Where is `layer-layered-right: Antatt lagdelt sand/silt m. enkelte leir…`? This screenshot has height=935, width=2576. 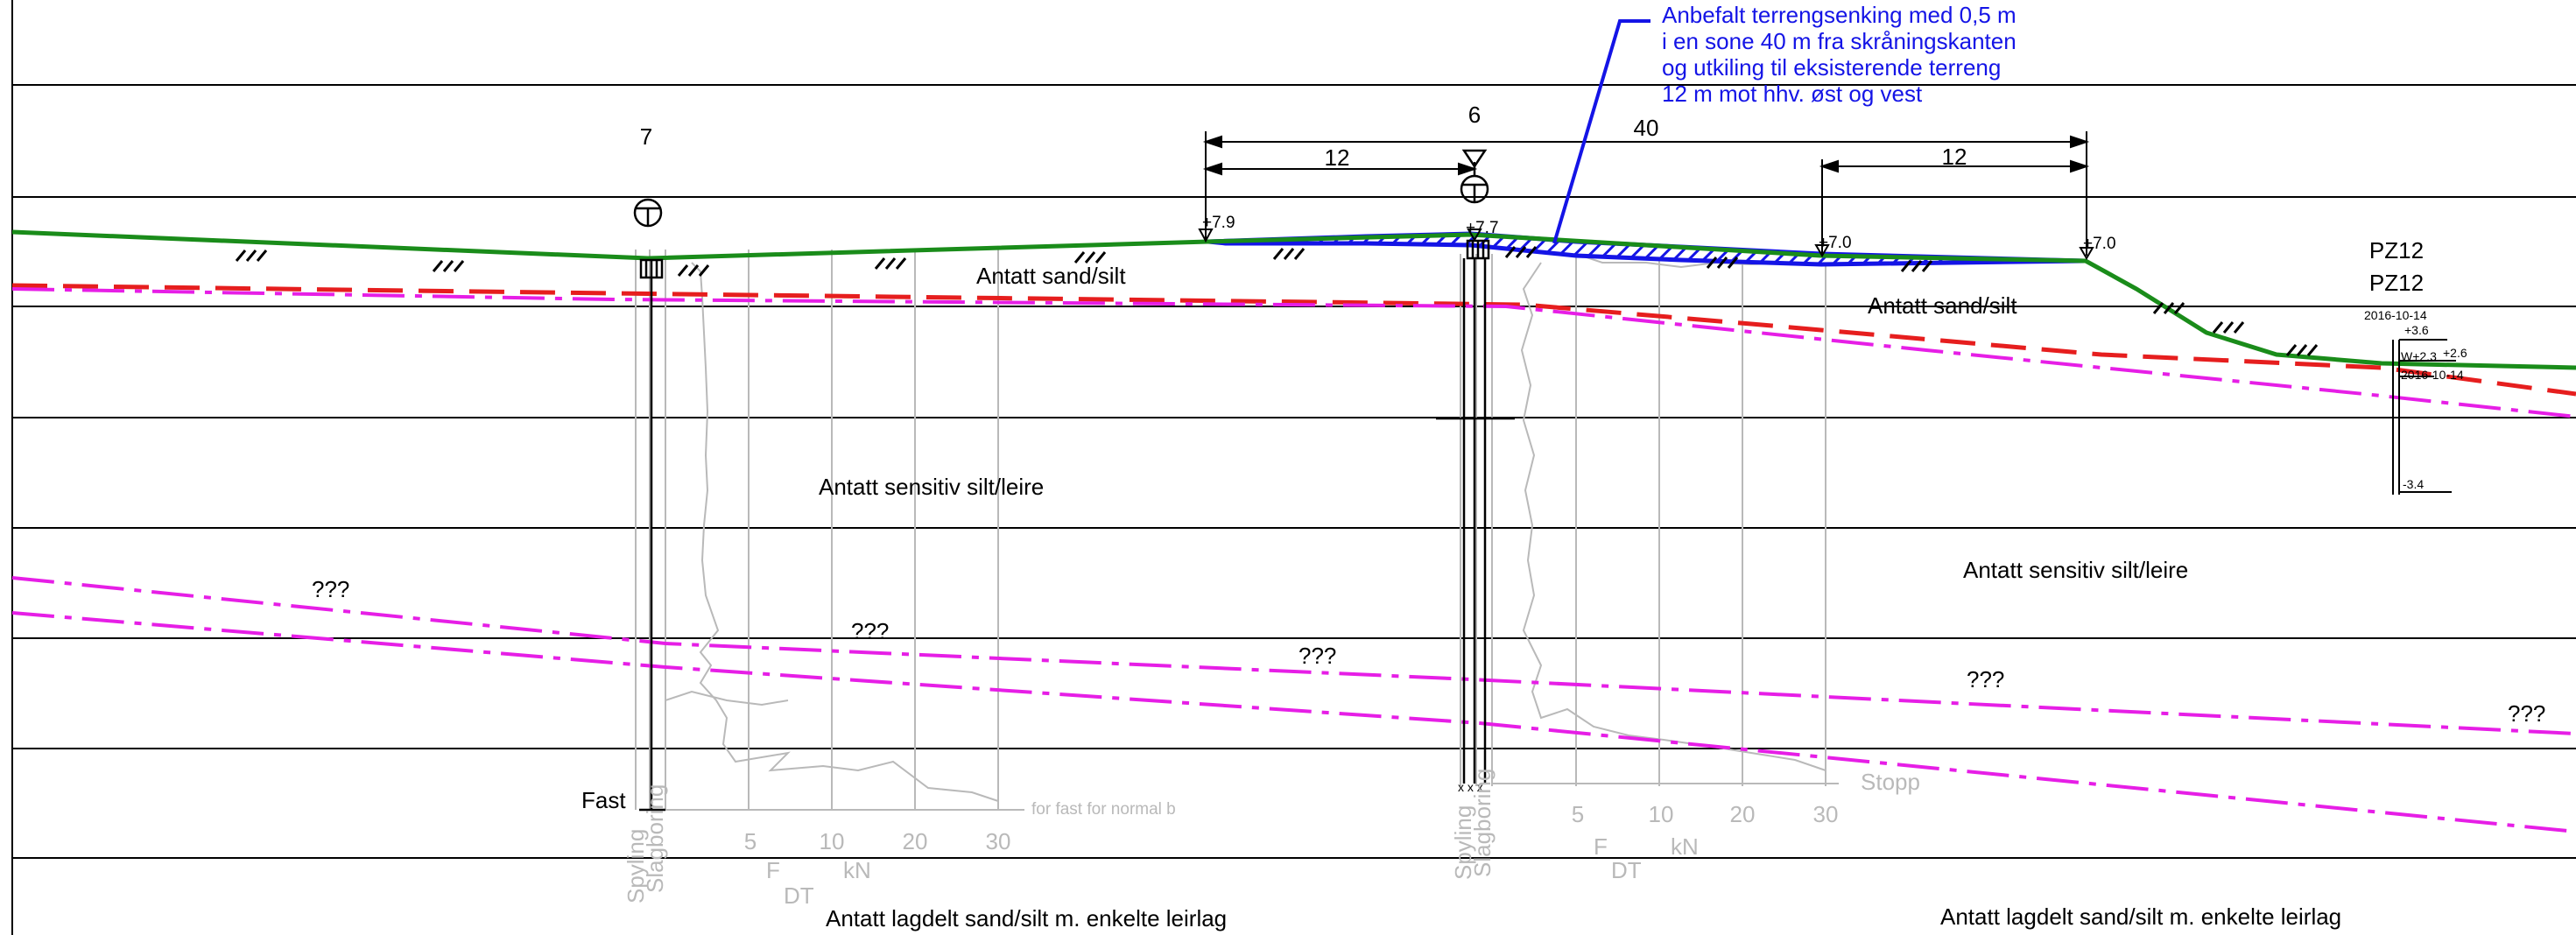
layer-layered-right: Antatt lagdelt sand/silt m. enkelte leir… is located at coordinates (2140, 917).